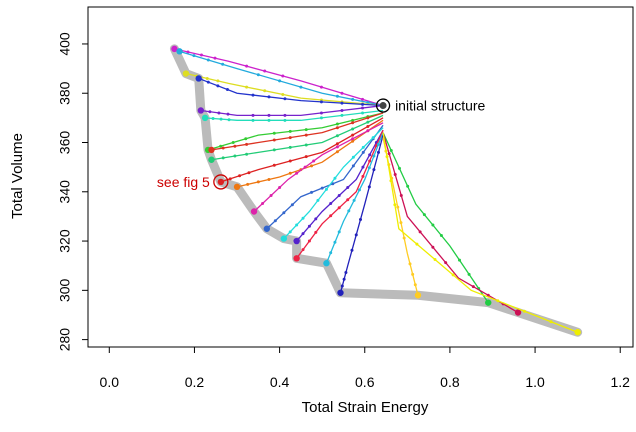  I want to click on y-tick-label: 280, so click(65, 340).